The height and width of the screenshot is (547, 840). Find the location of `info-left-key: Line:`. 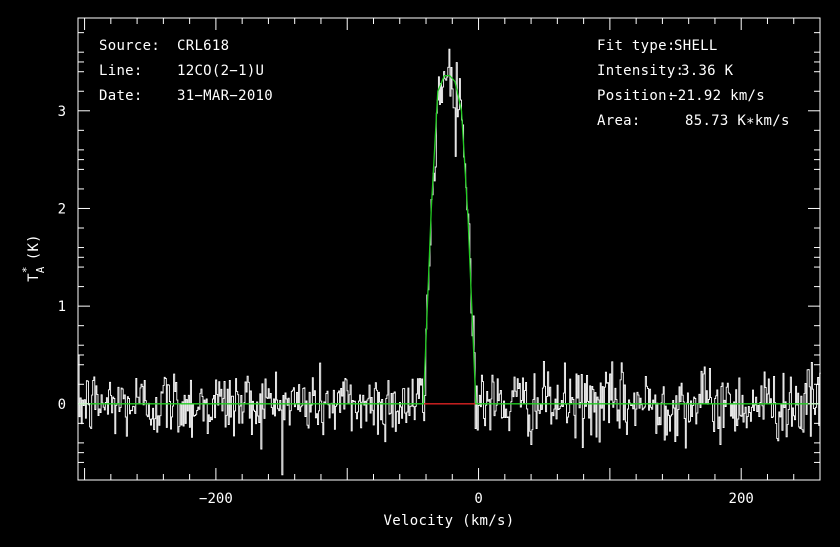

info-left-key: Line: is located at coordinates (121, 71).